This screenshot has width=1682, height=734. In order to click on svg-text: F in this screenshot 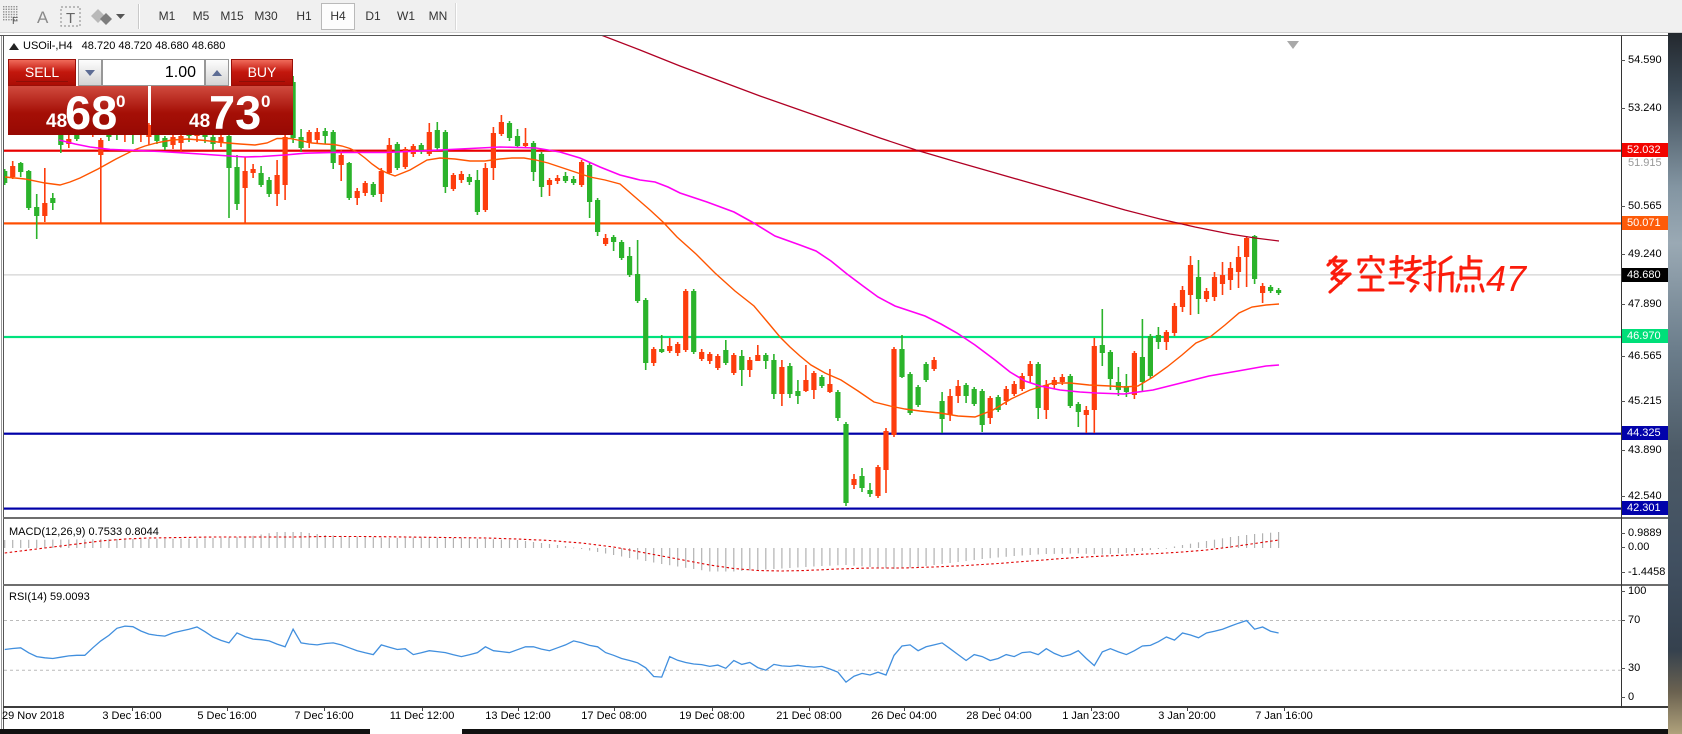, I will do `click(15, 21)`.